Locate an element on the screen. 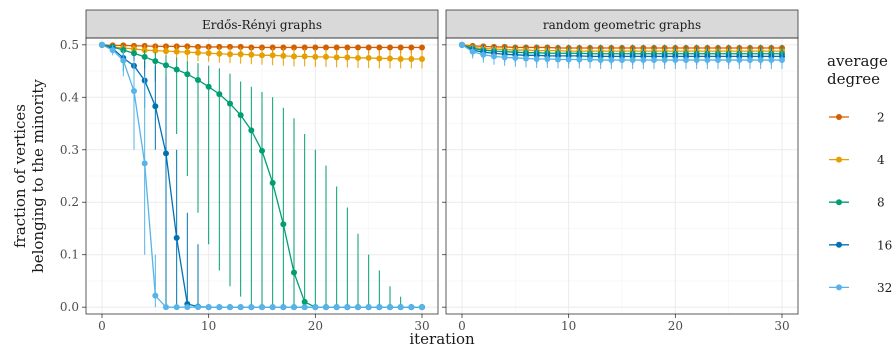 The width and height of the screenshot is (896, 347). series-layer is located at coordinates (622, 55).